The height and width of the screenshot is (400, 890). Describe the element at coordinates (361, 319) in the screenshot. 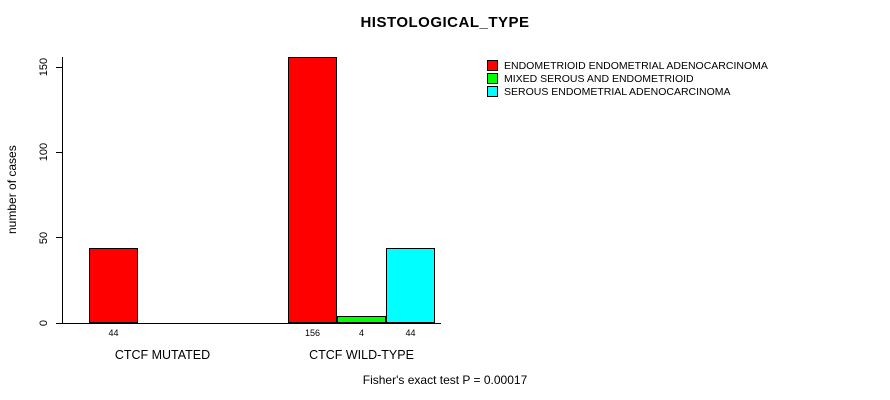

I see `bar-series1-group1` at that location.